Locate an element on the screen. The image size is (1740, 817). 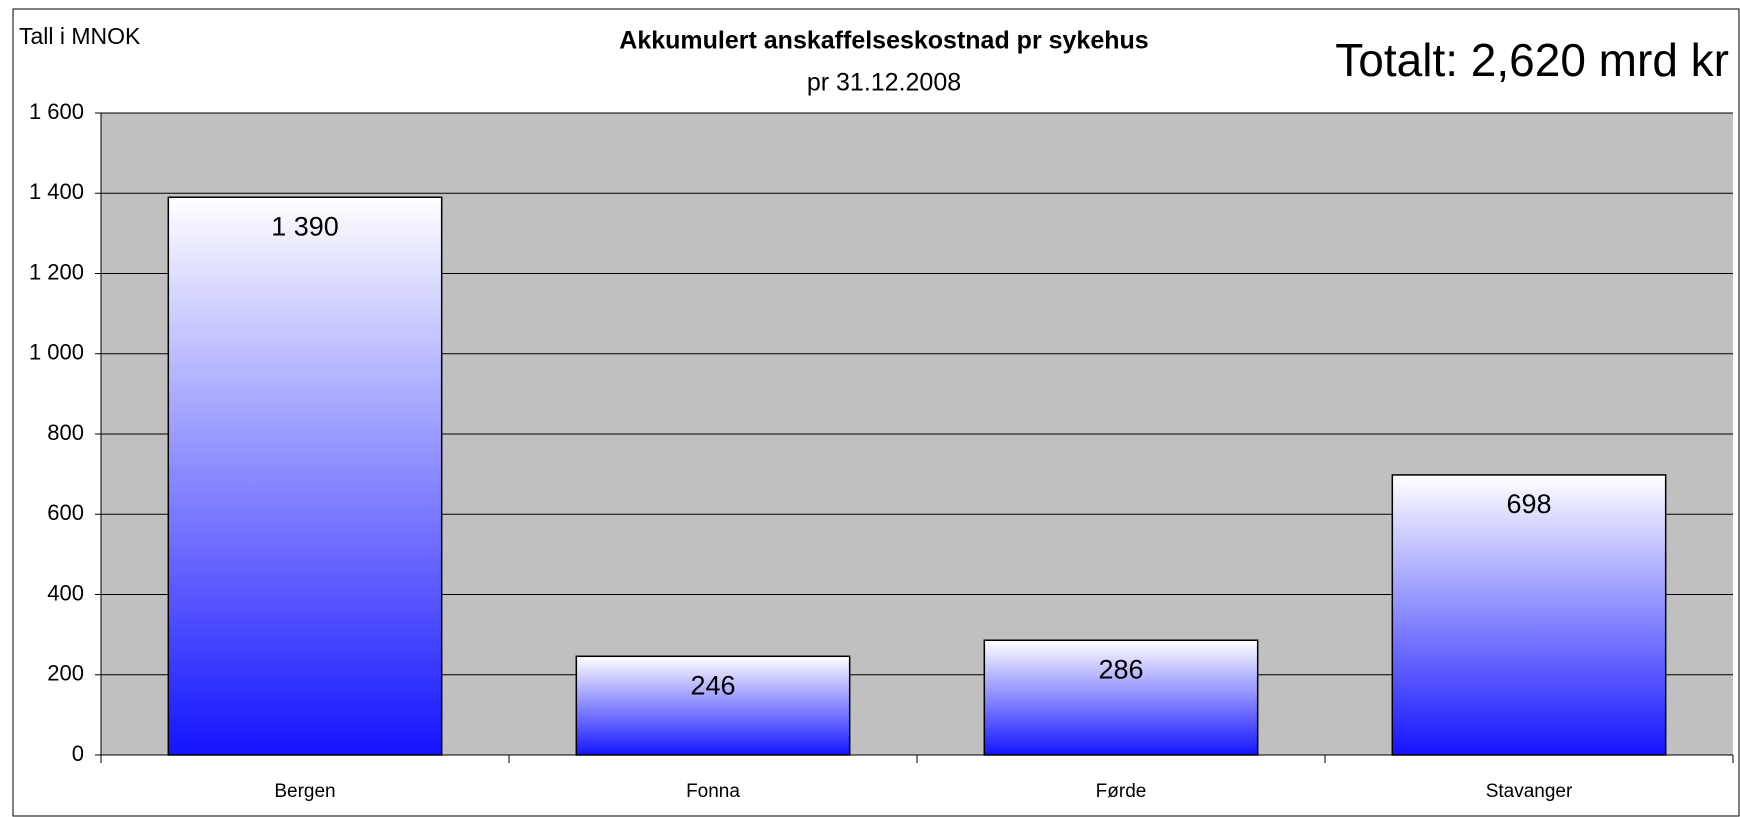
x-tick-label: Bergen is located at coordinates (304, 791).